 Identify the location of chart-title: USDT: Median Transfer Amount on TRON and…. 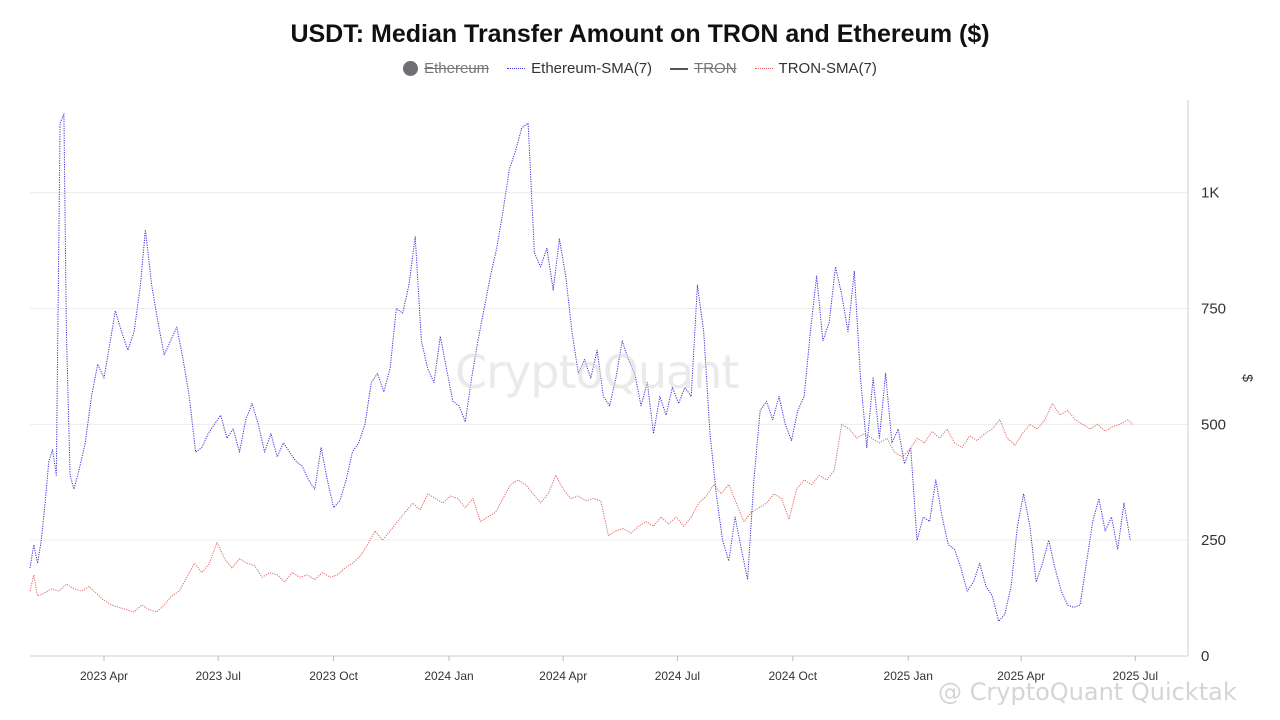
(640, 34).